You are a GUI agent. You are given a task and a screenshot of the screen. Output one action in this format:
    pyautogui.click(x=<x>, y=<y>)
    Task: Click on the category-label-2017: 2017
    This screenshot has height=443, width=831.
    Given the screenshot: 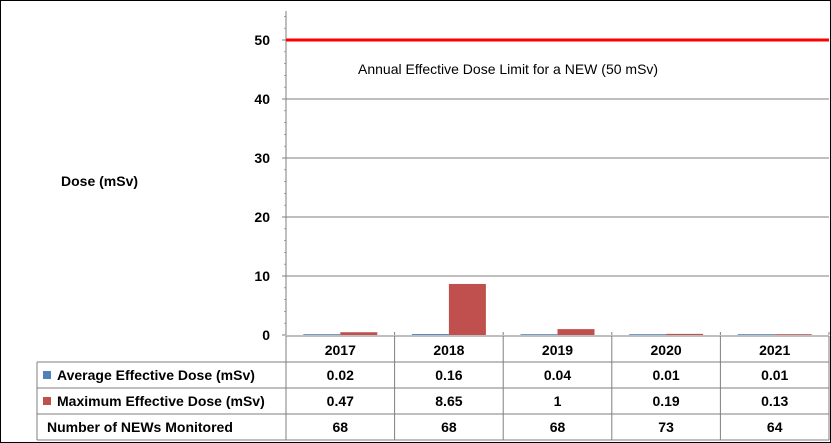 What is the action you would take?
    pyautogui.click(x=340, y=350)
    